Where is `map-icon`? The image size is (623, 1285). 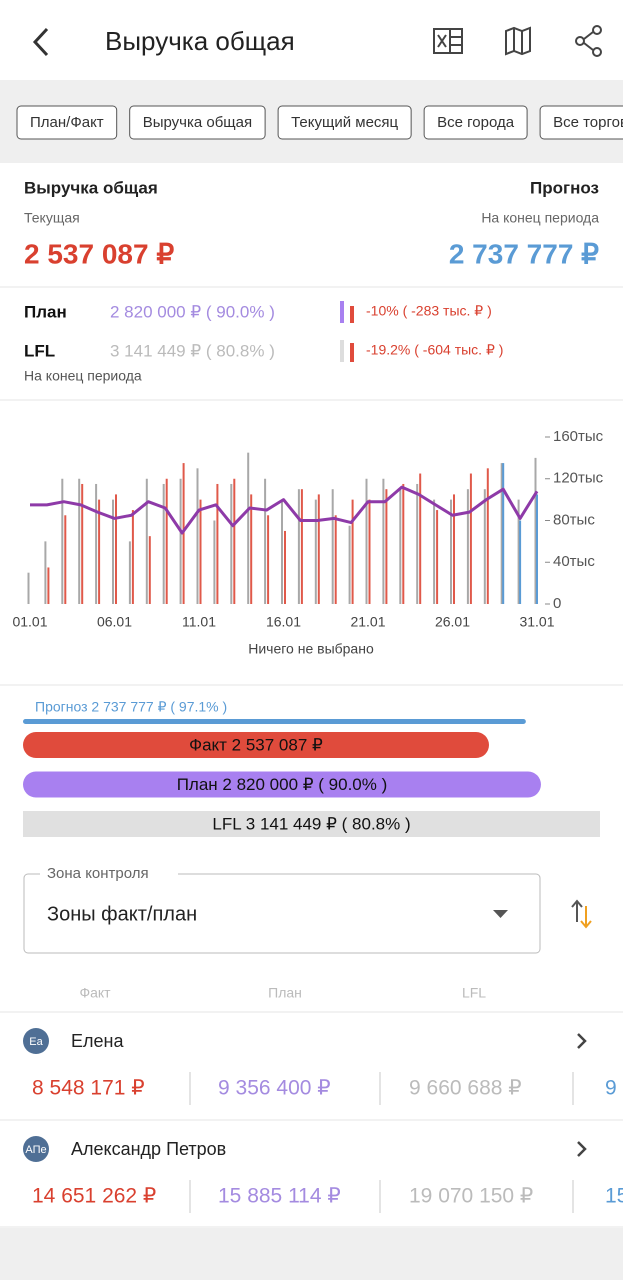
map-icon is located at coordinates (518, 41).